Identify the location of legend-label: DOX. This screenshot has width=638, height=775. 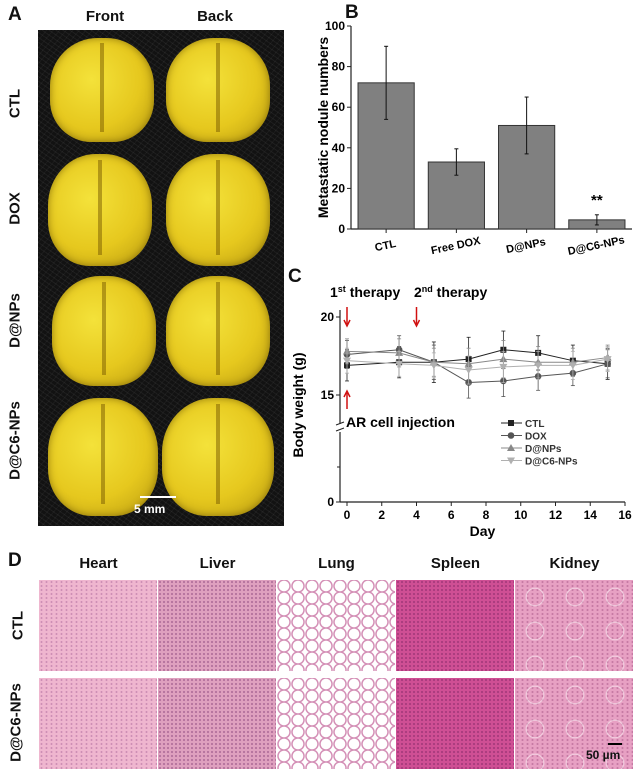
(536, 437).